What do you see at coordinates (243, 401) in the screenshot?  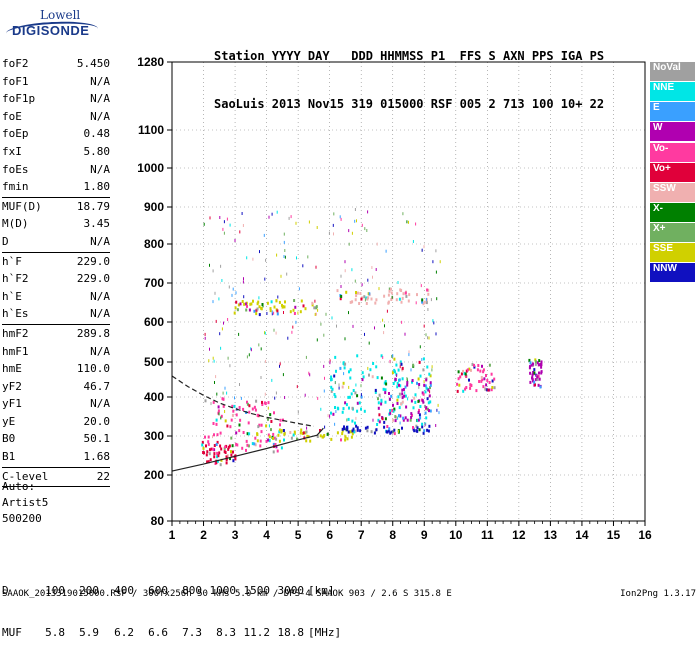 I see `trace-model` at bounding box center [243, 401].